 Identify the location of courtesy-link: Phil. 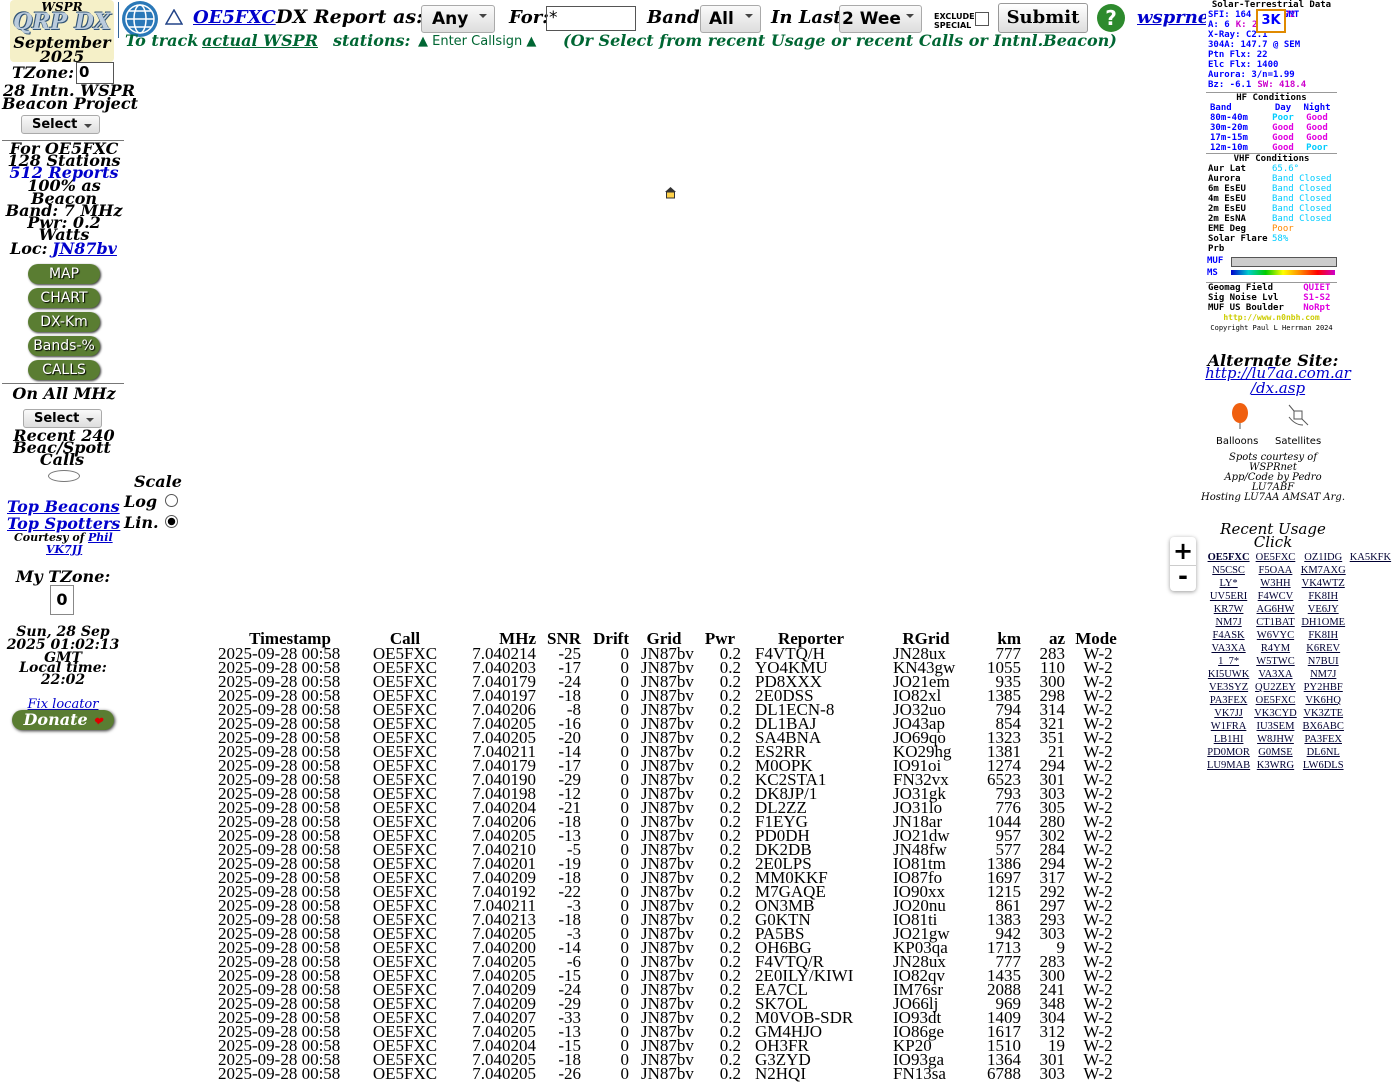
(100, 537).